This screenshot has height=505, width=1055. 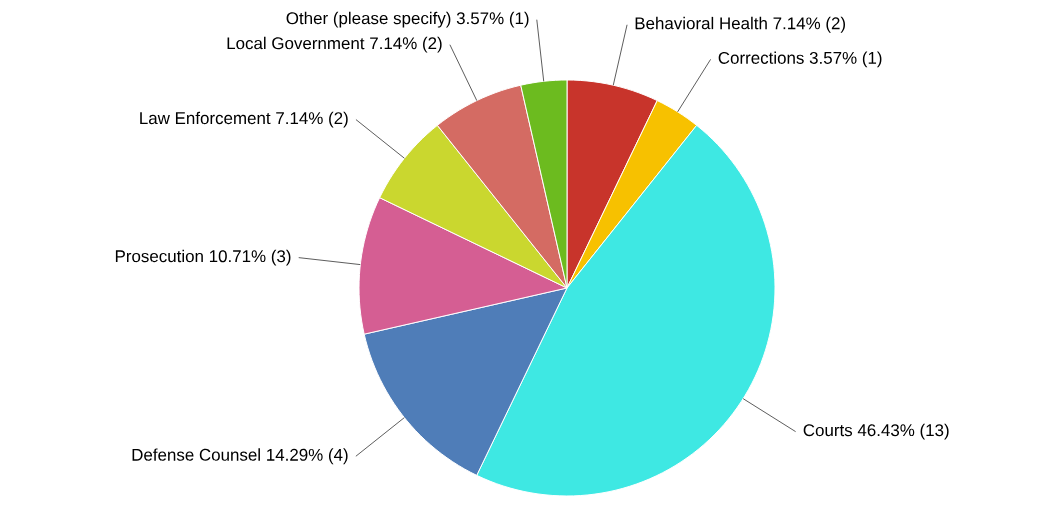 I want to click on slice-label: Behavioral Health, so click(x=701, y=23).